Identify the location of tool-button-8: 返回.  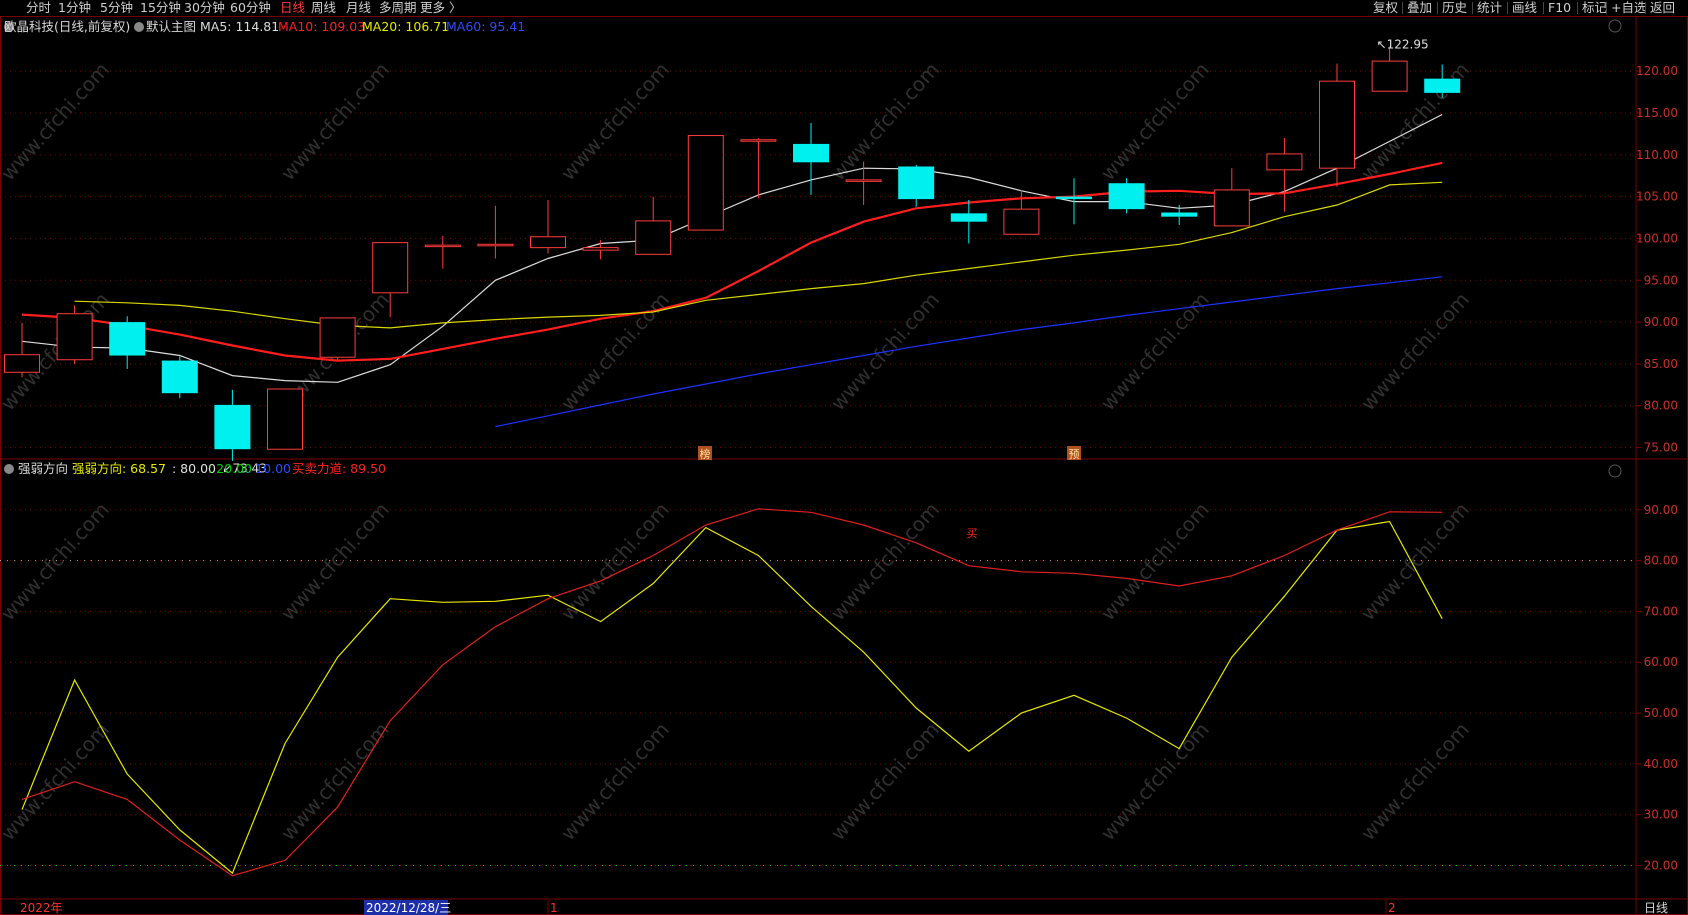
(1663, 7).